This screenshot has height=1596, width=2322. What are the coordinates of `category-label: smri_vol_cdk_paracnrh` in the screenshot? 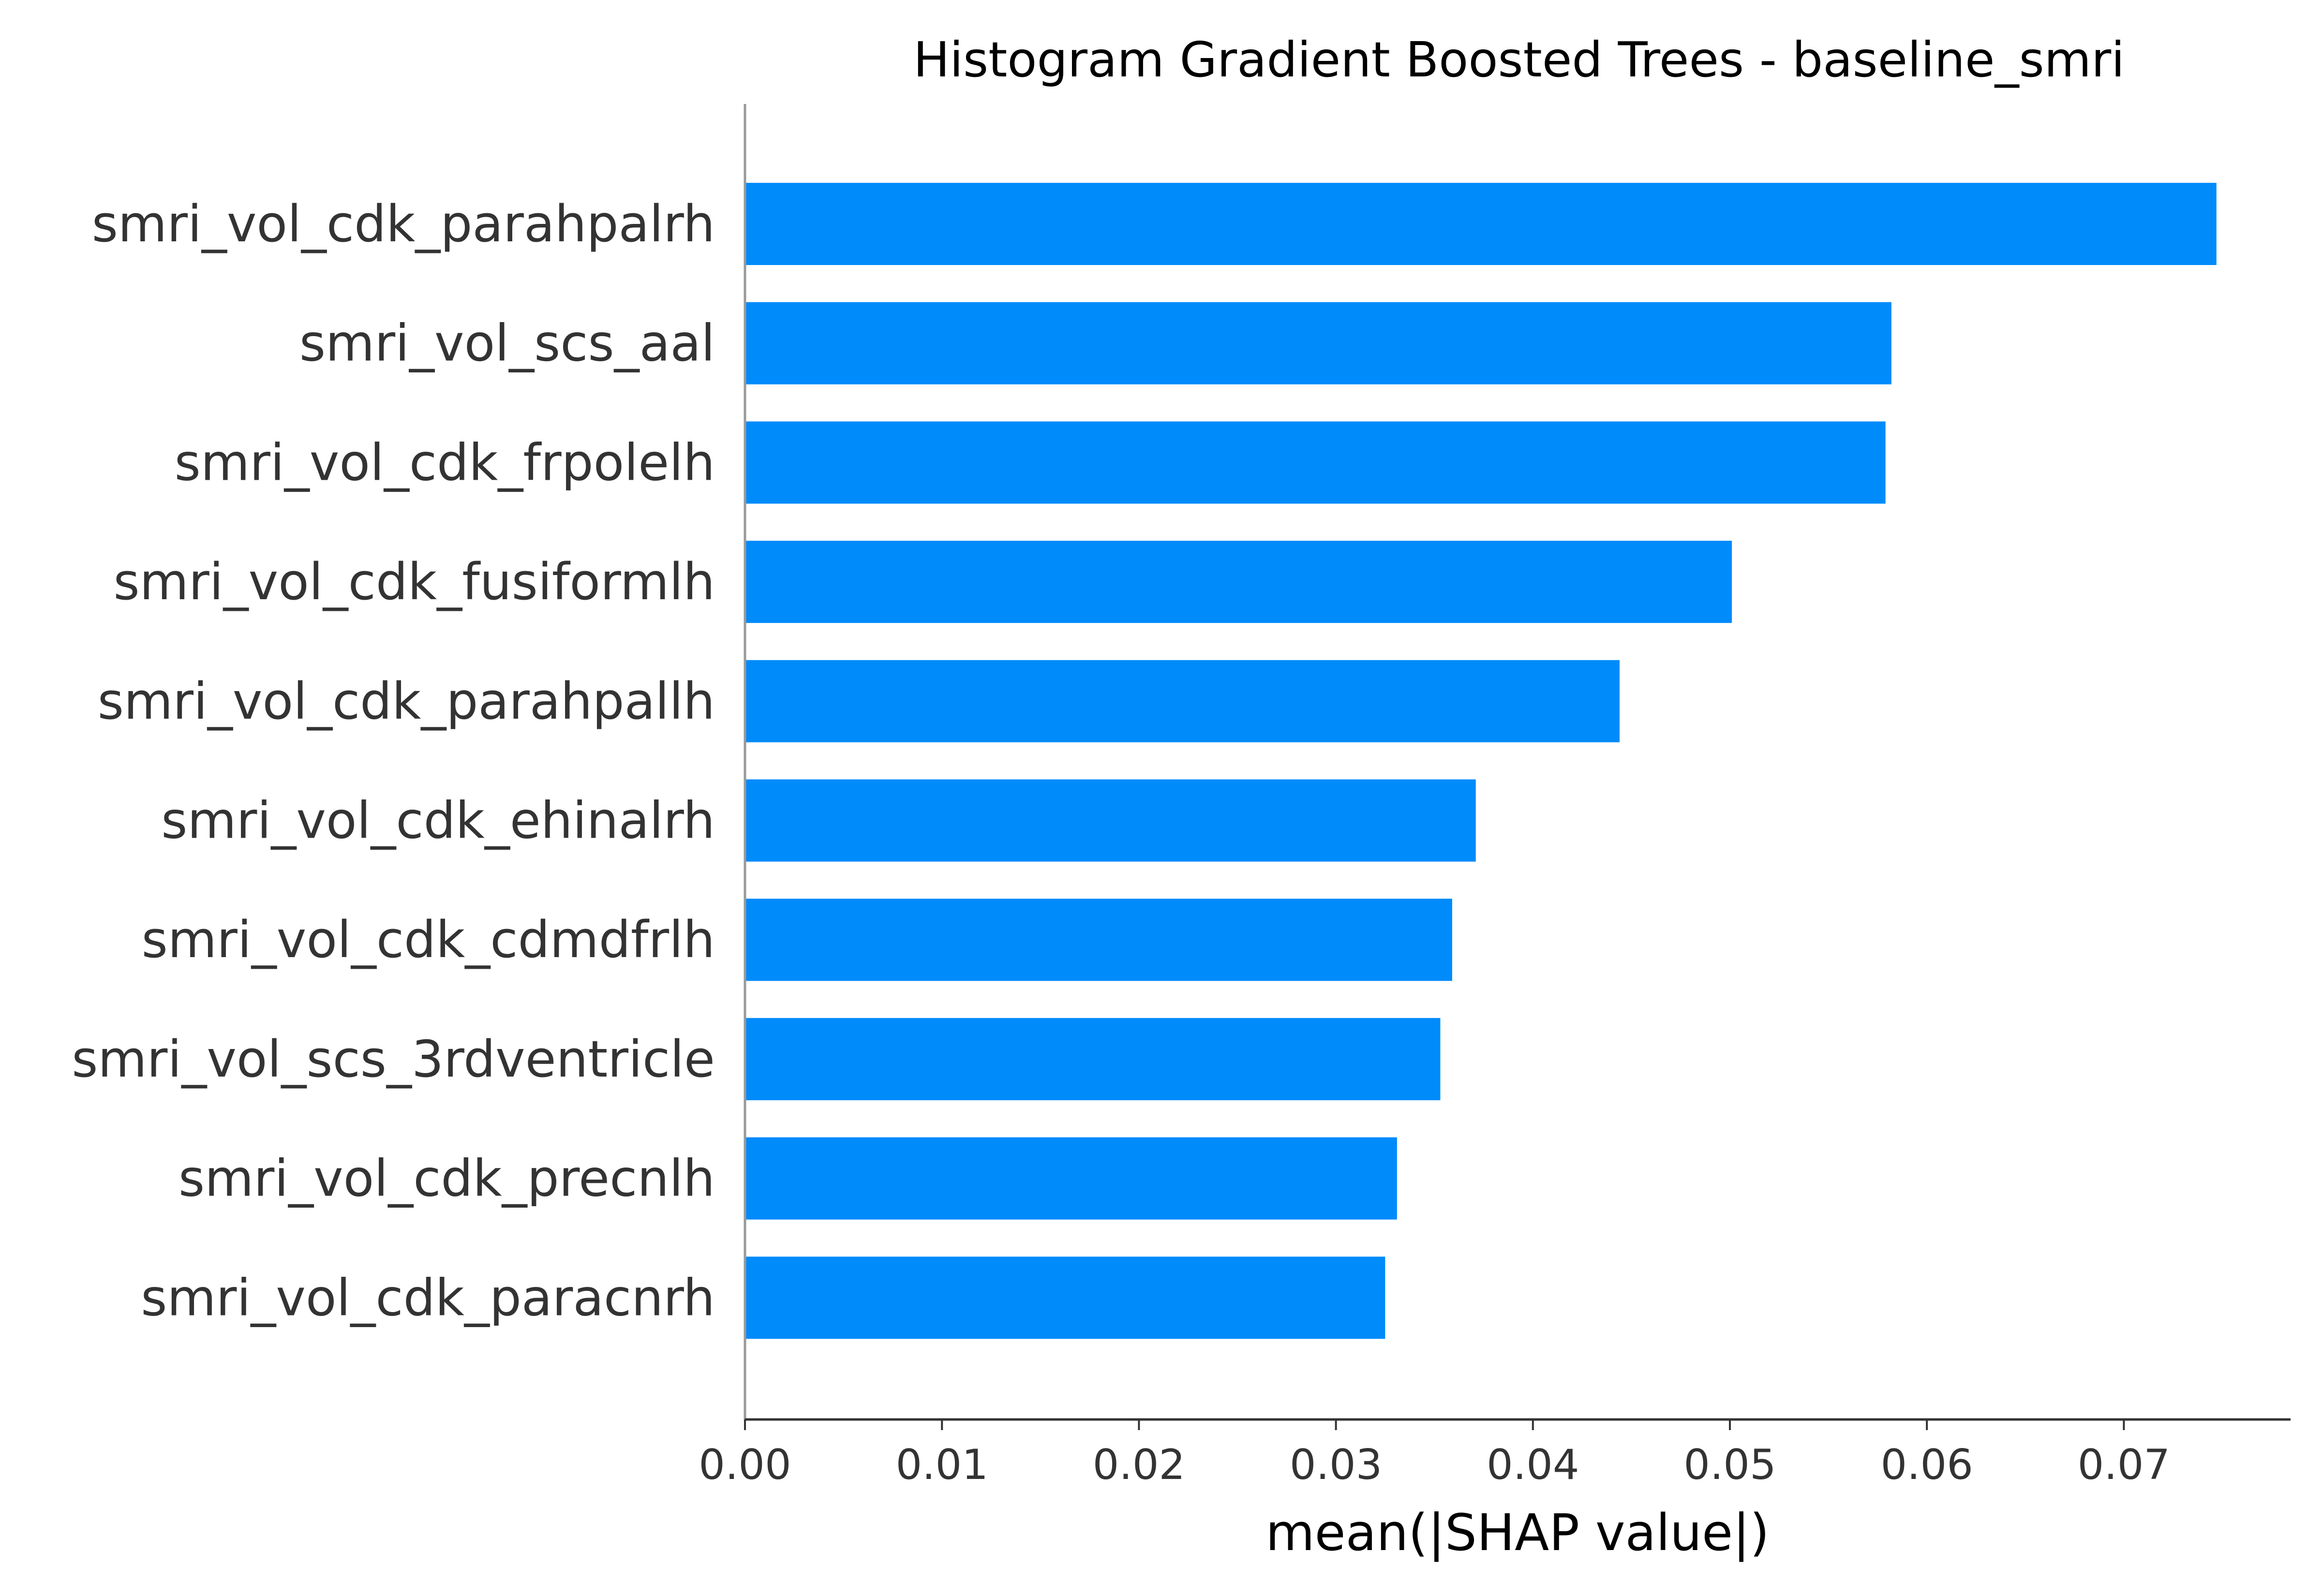 It's located at (428, 1297).